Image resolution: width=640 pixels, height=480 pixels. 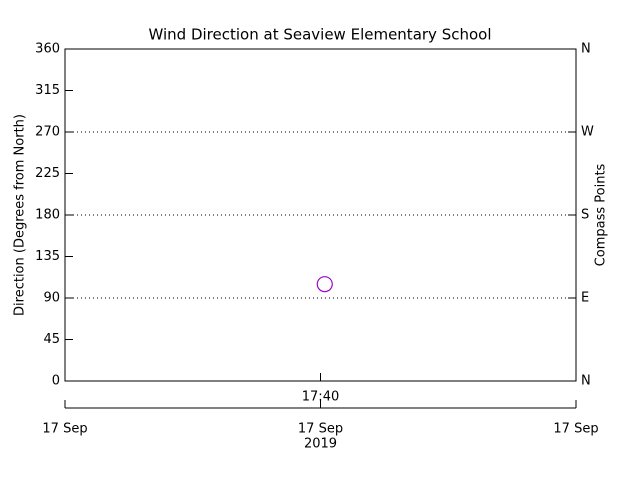 I want to click on y-tick-label: 270, so click(x=47, y=132).